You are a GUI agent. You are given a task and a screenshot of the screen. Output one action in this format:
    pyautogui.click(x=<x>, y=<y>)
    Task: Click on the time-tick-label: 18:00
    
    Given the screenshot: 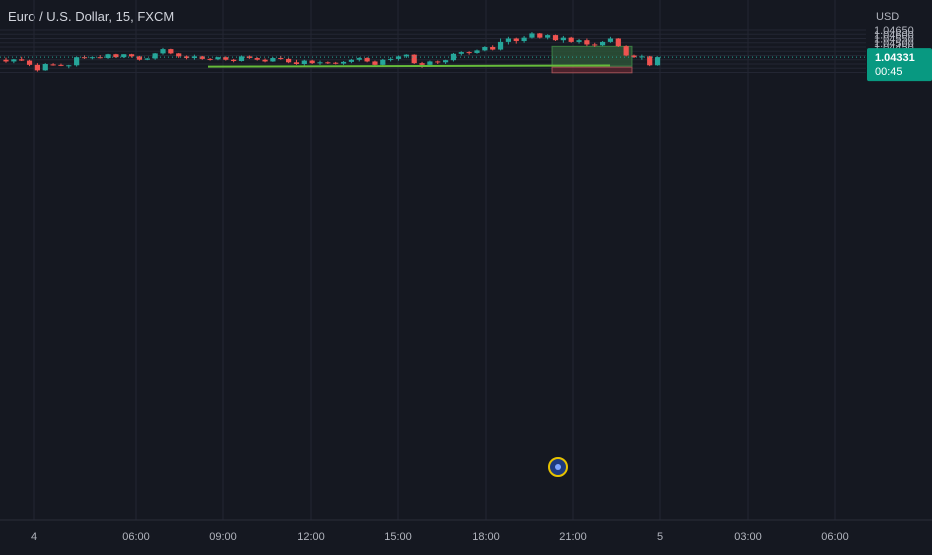 What is the action you would take?
    pyautogui.click(x=486, y=537)
    